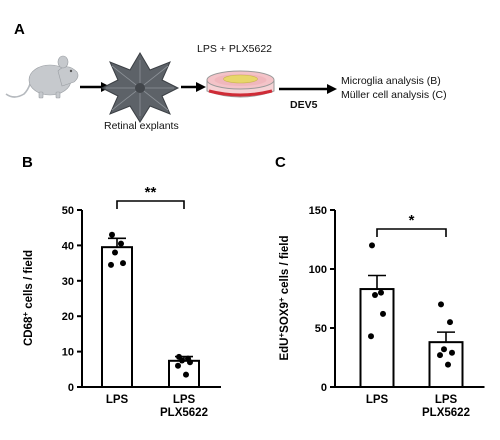  What do you see at coordinates (19, 29) in the screenshot?
I see `panel-letter-a: A` at bounding box center [19, 29].